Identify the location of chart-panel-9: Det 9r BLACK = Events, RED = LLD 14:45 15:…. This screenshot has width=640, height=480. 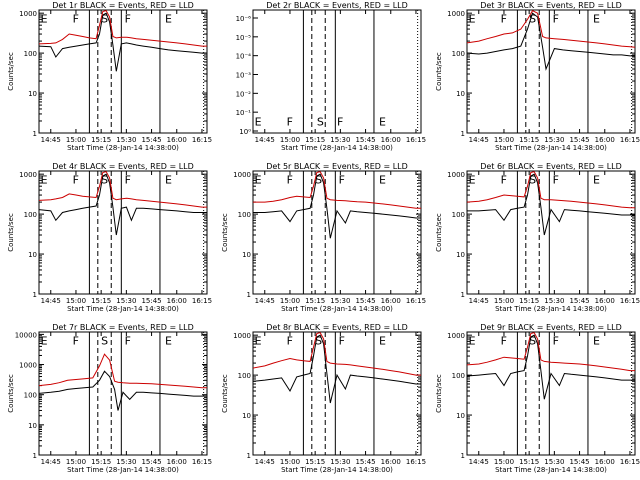
(537, 398).